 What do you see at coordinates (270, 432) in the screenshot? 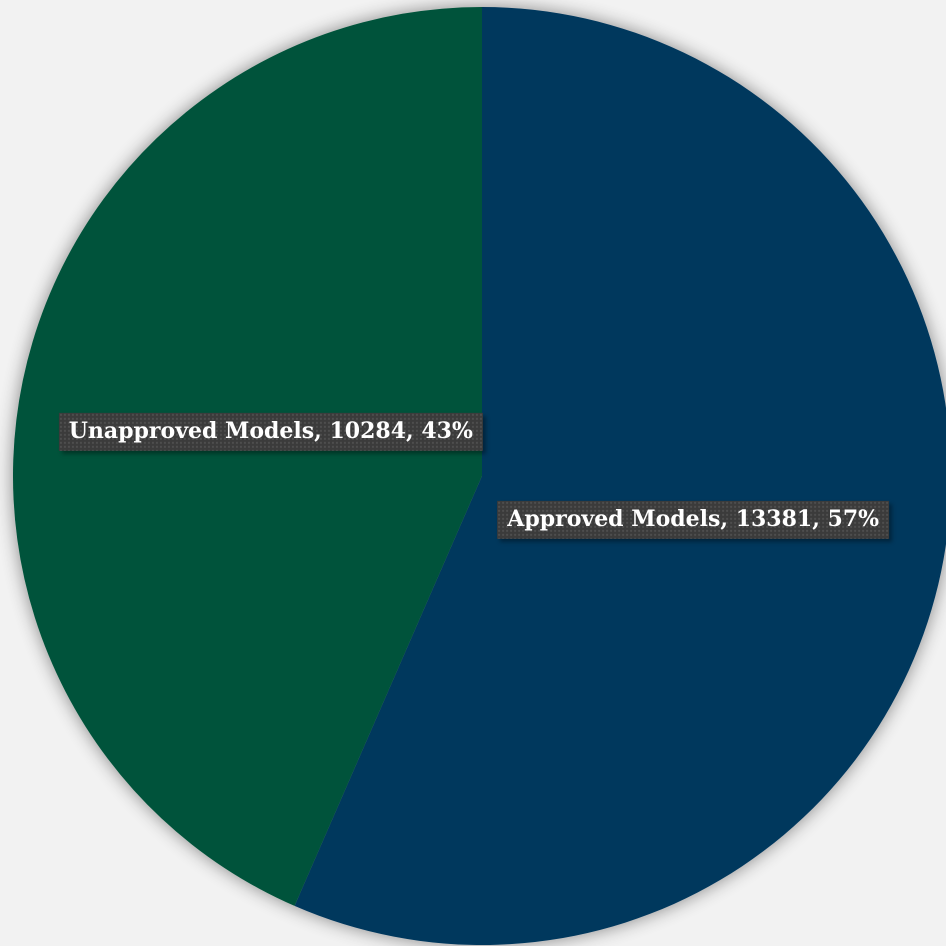
I see `slice-label-unapproved-models: Unapproved Models, 10284, 43%` at bounding box center [270, 432].